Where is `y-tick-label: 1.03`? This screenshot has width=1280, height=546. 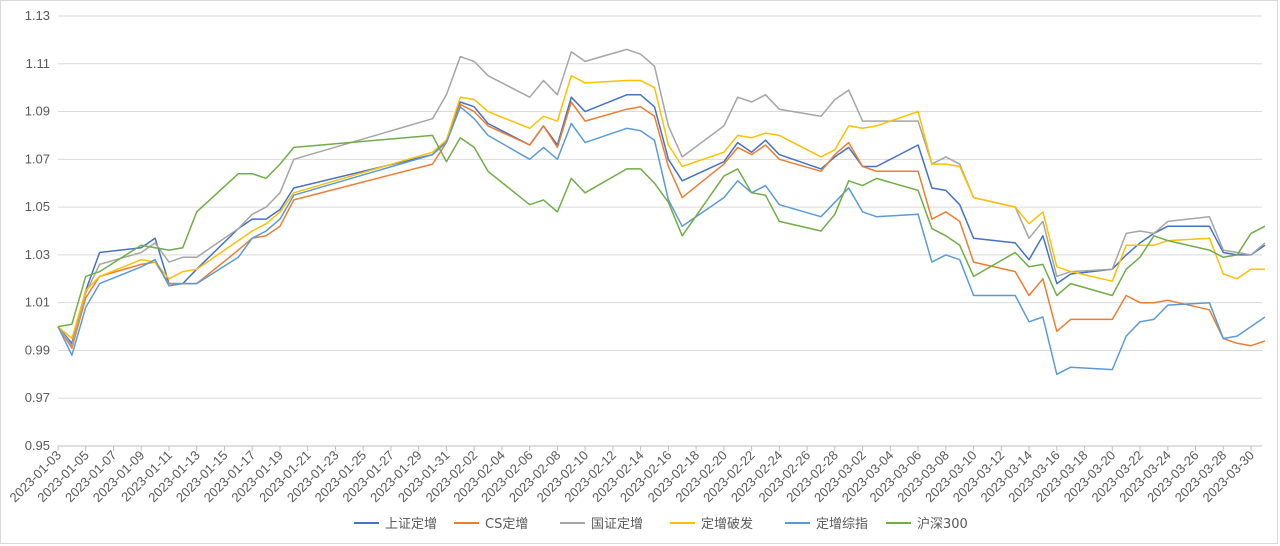
y-tick-label: 1.03 is located at coordinates (37, 254).